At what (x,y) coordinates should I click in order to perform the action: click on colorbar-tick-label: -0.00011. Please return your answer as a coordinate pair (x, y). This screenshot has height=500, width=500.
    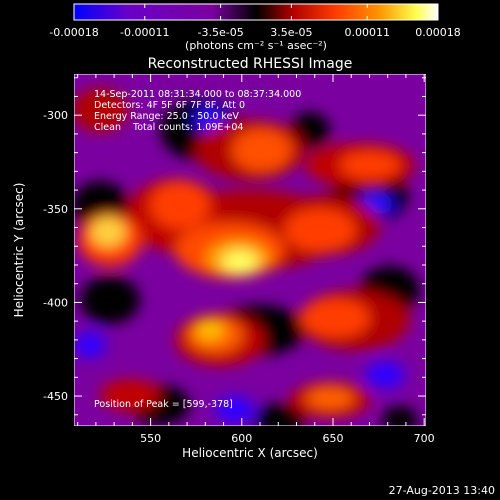
    Looking at the image, I should click on (144, 32).